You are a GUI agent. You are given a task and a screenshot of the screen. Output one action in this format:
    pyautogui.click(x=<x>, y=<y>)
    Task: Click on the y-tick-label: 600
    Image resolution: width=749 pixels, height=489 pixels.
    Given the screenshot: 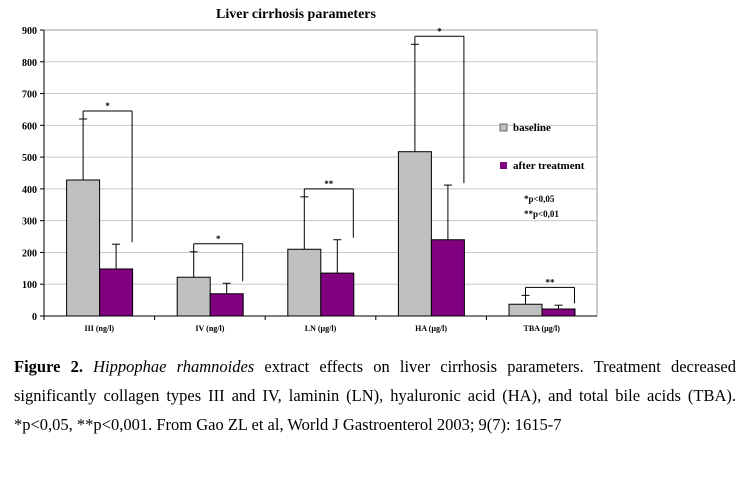 What is the action you would take?
    pyautogui.click(x=29, y=126)
    